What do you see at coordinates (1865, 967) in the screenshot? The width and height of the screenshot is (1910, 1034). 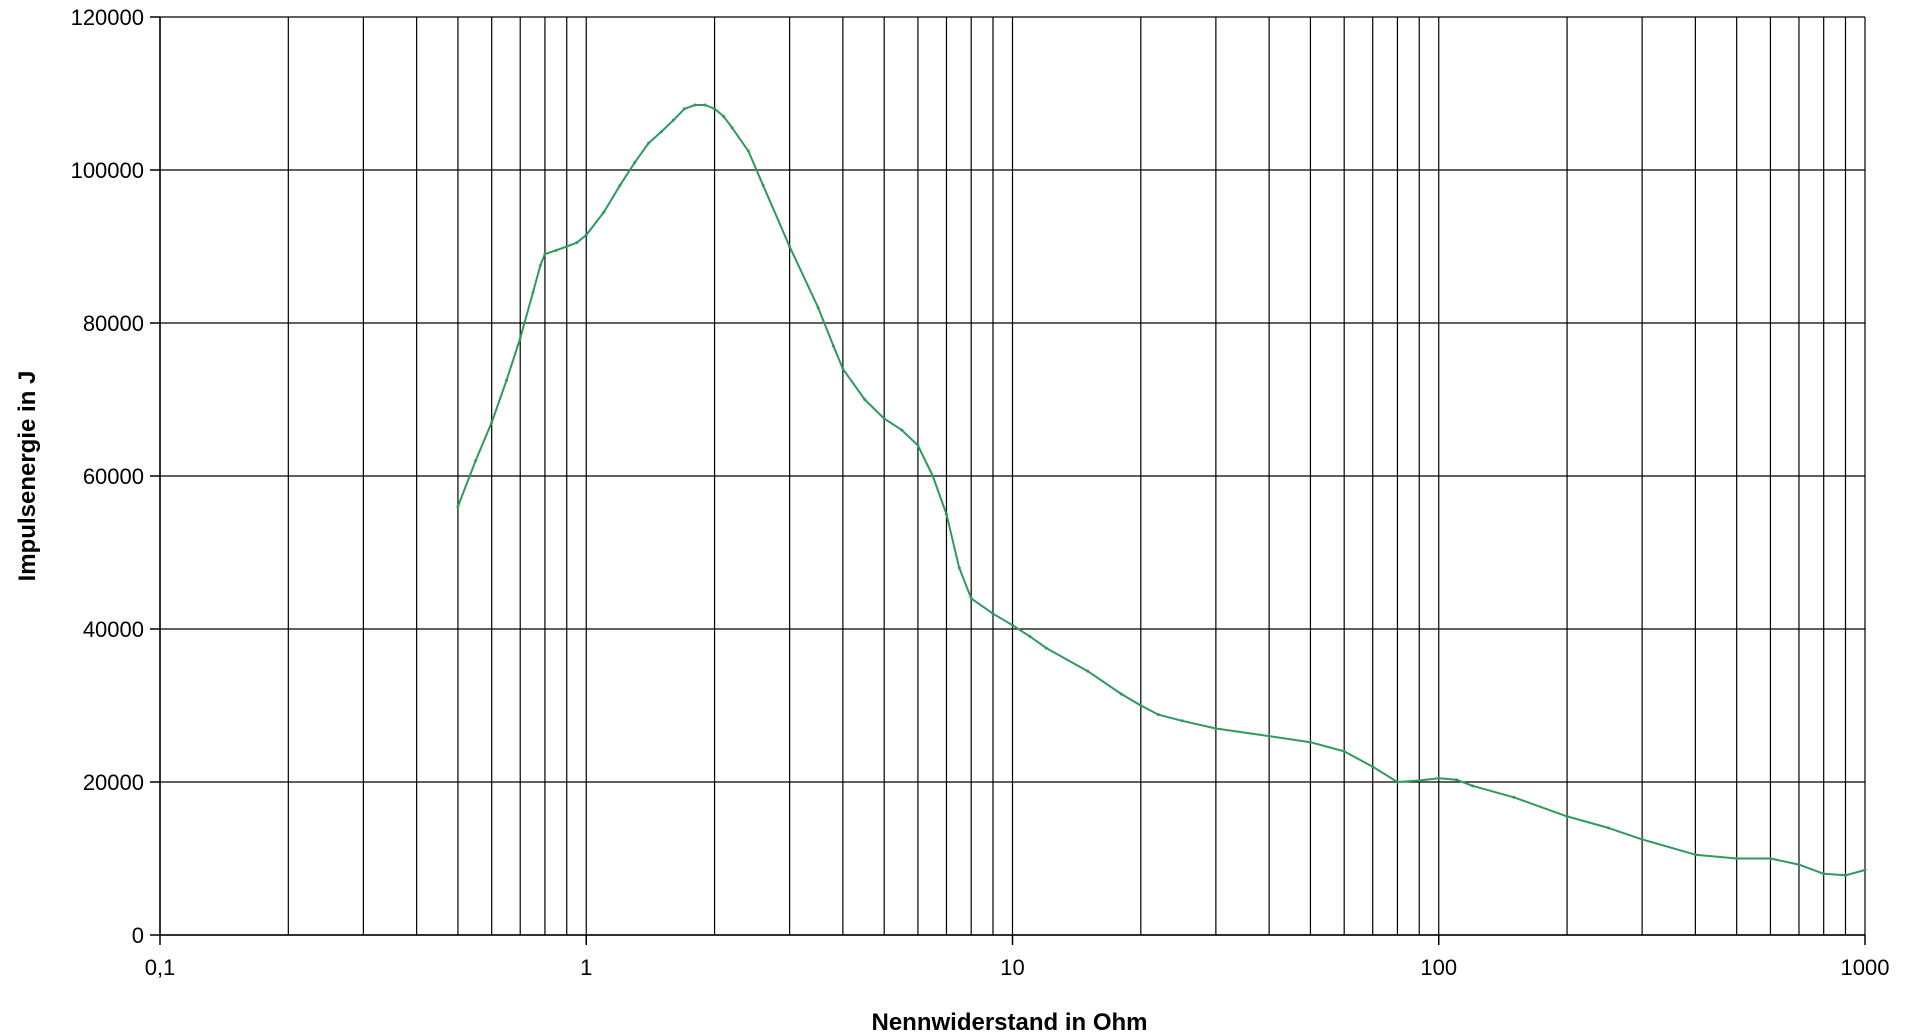 I see `x-tick-label: 1000` at bounding box center [1865, 967].